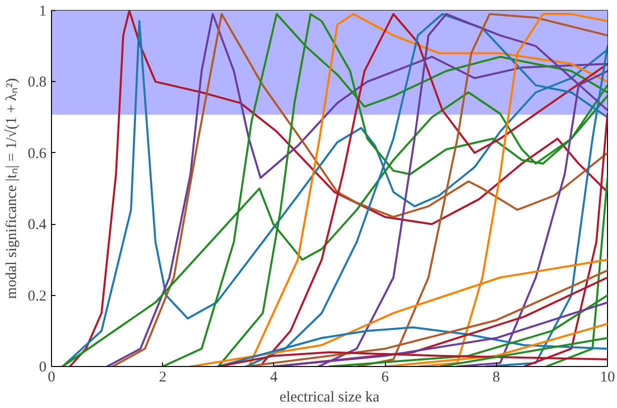  Describe the element at coordinates (607, 378) in the screenshot. I see `x-tick-label: 10` at that location.